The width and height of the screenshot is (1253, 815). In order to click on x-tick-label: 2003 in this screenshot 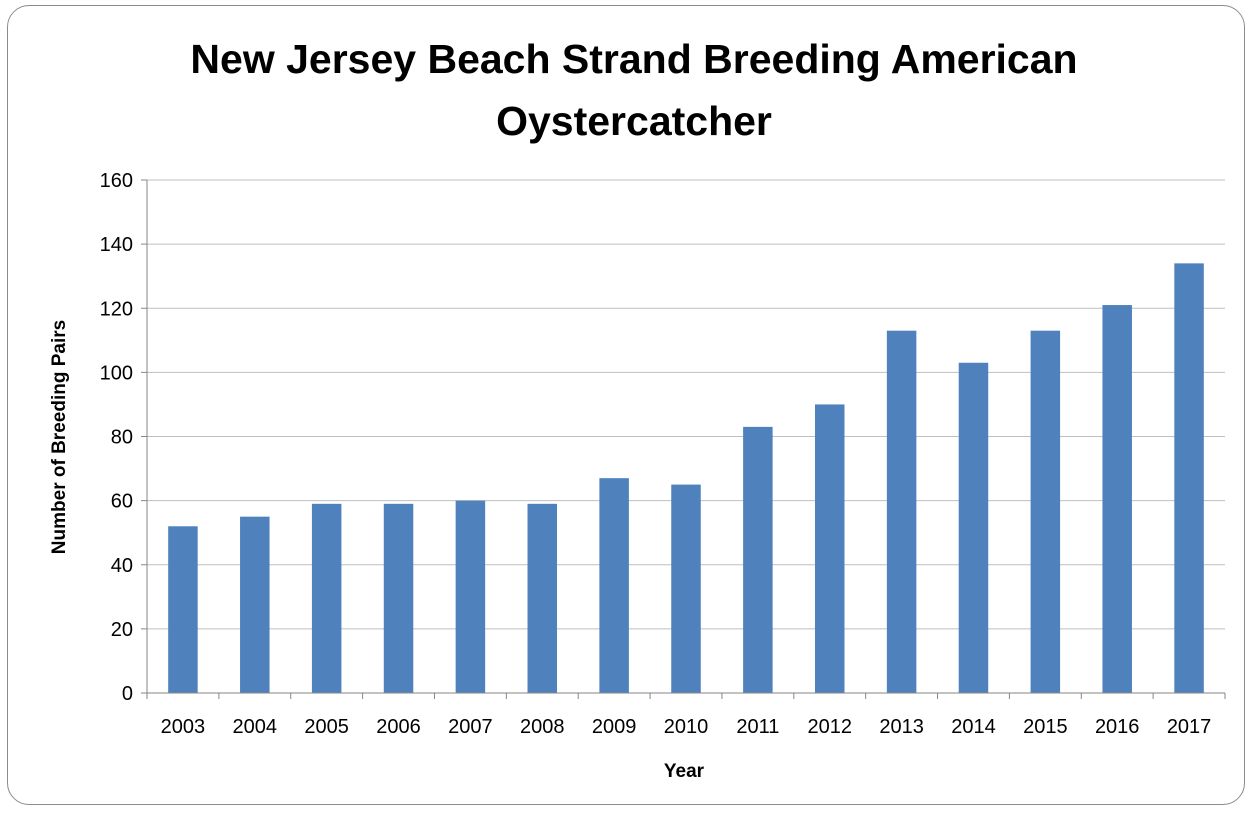, I will do `click(183, 727)`.